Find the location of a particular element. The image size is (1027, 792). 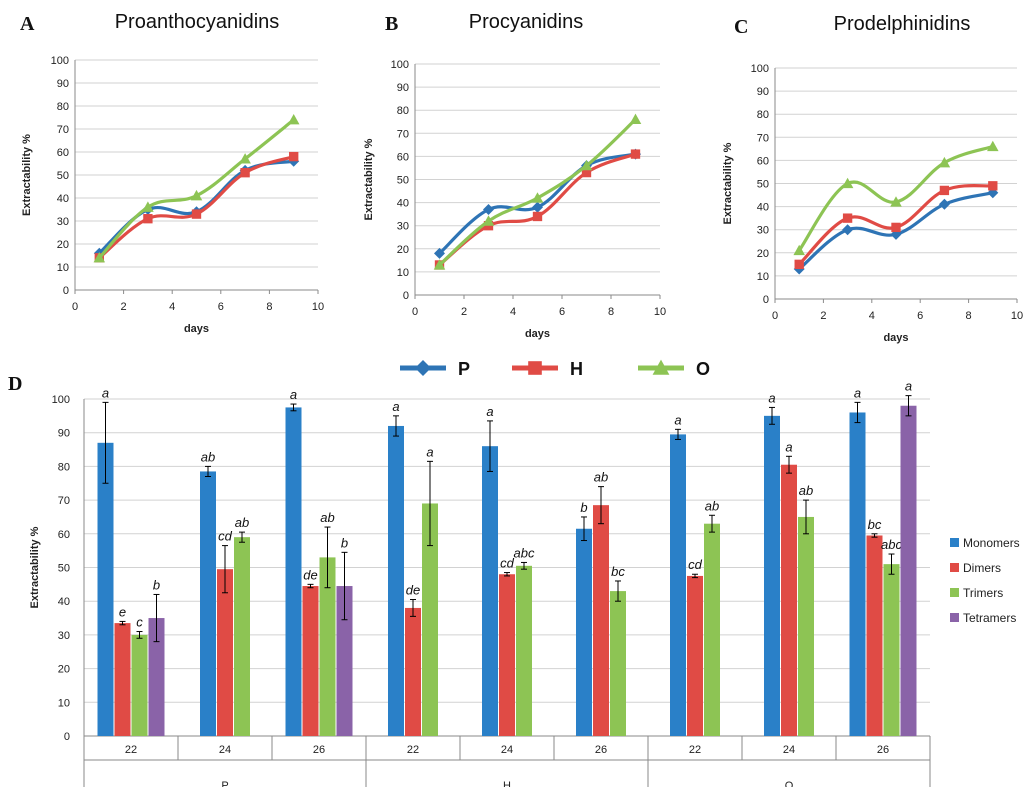

legend-label-Trimers: Trimers is located at coordinates (983, 593).